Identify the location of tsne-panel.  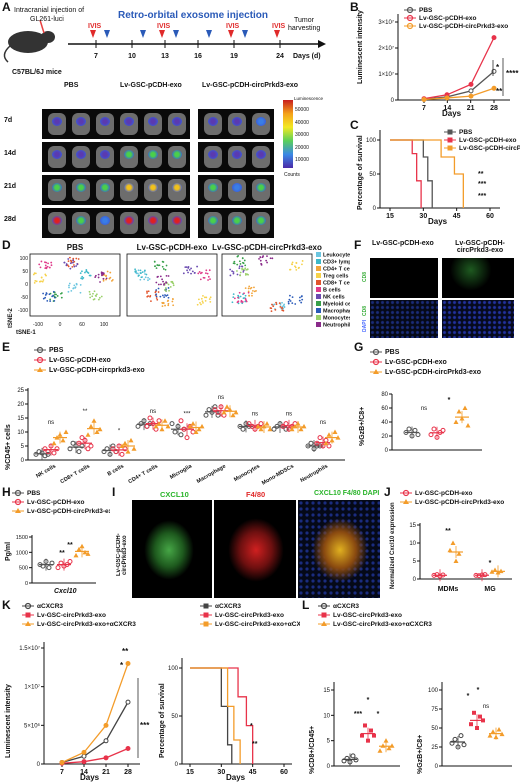
(172, 285).